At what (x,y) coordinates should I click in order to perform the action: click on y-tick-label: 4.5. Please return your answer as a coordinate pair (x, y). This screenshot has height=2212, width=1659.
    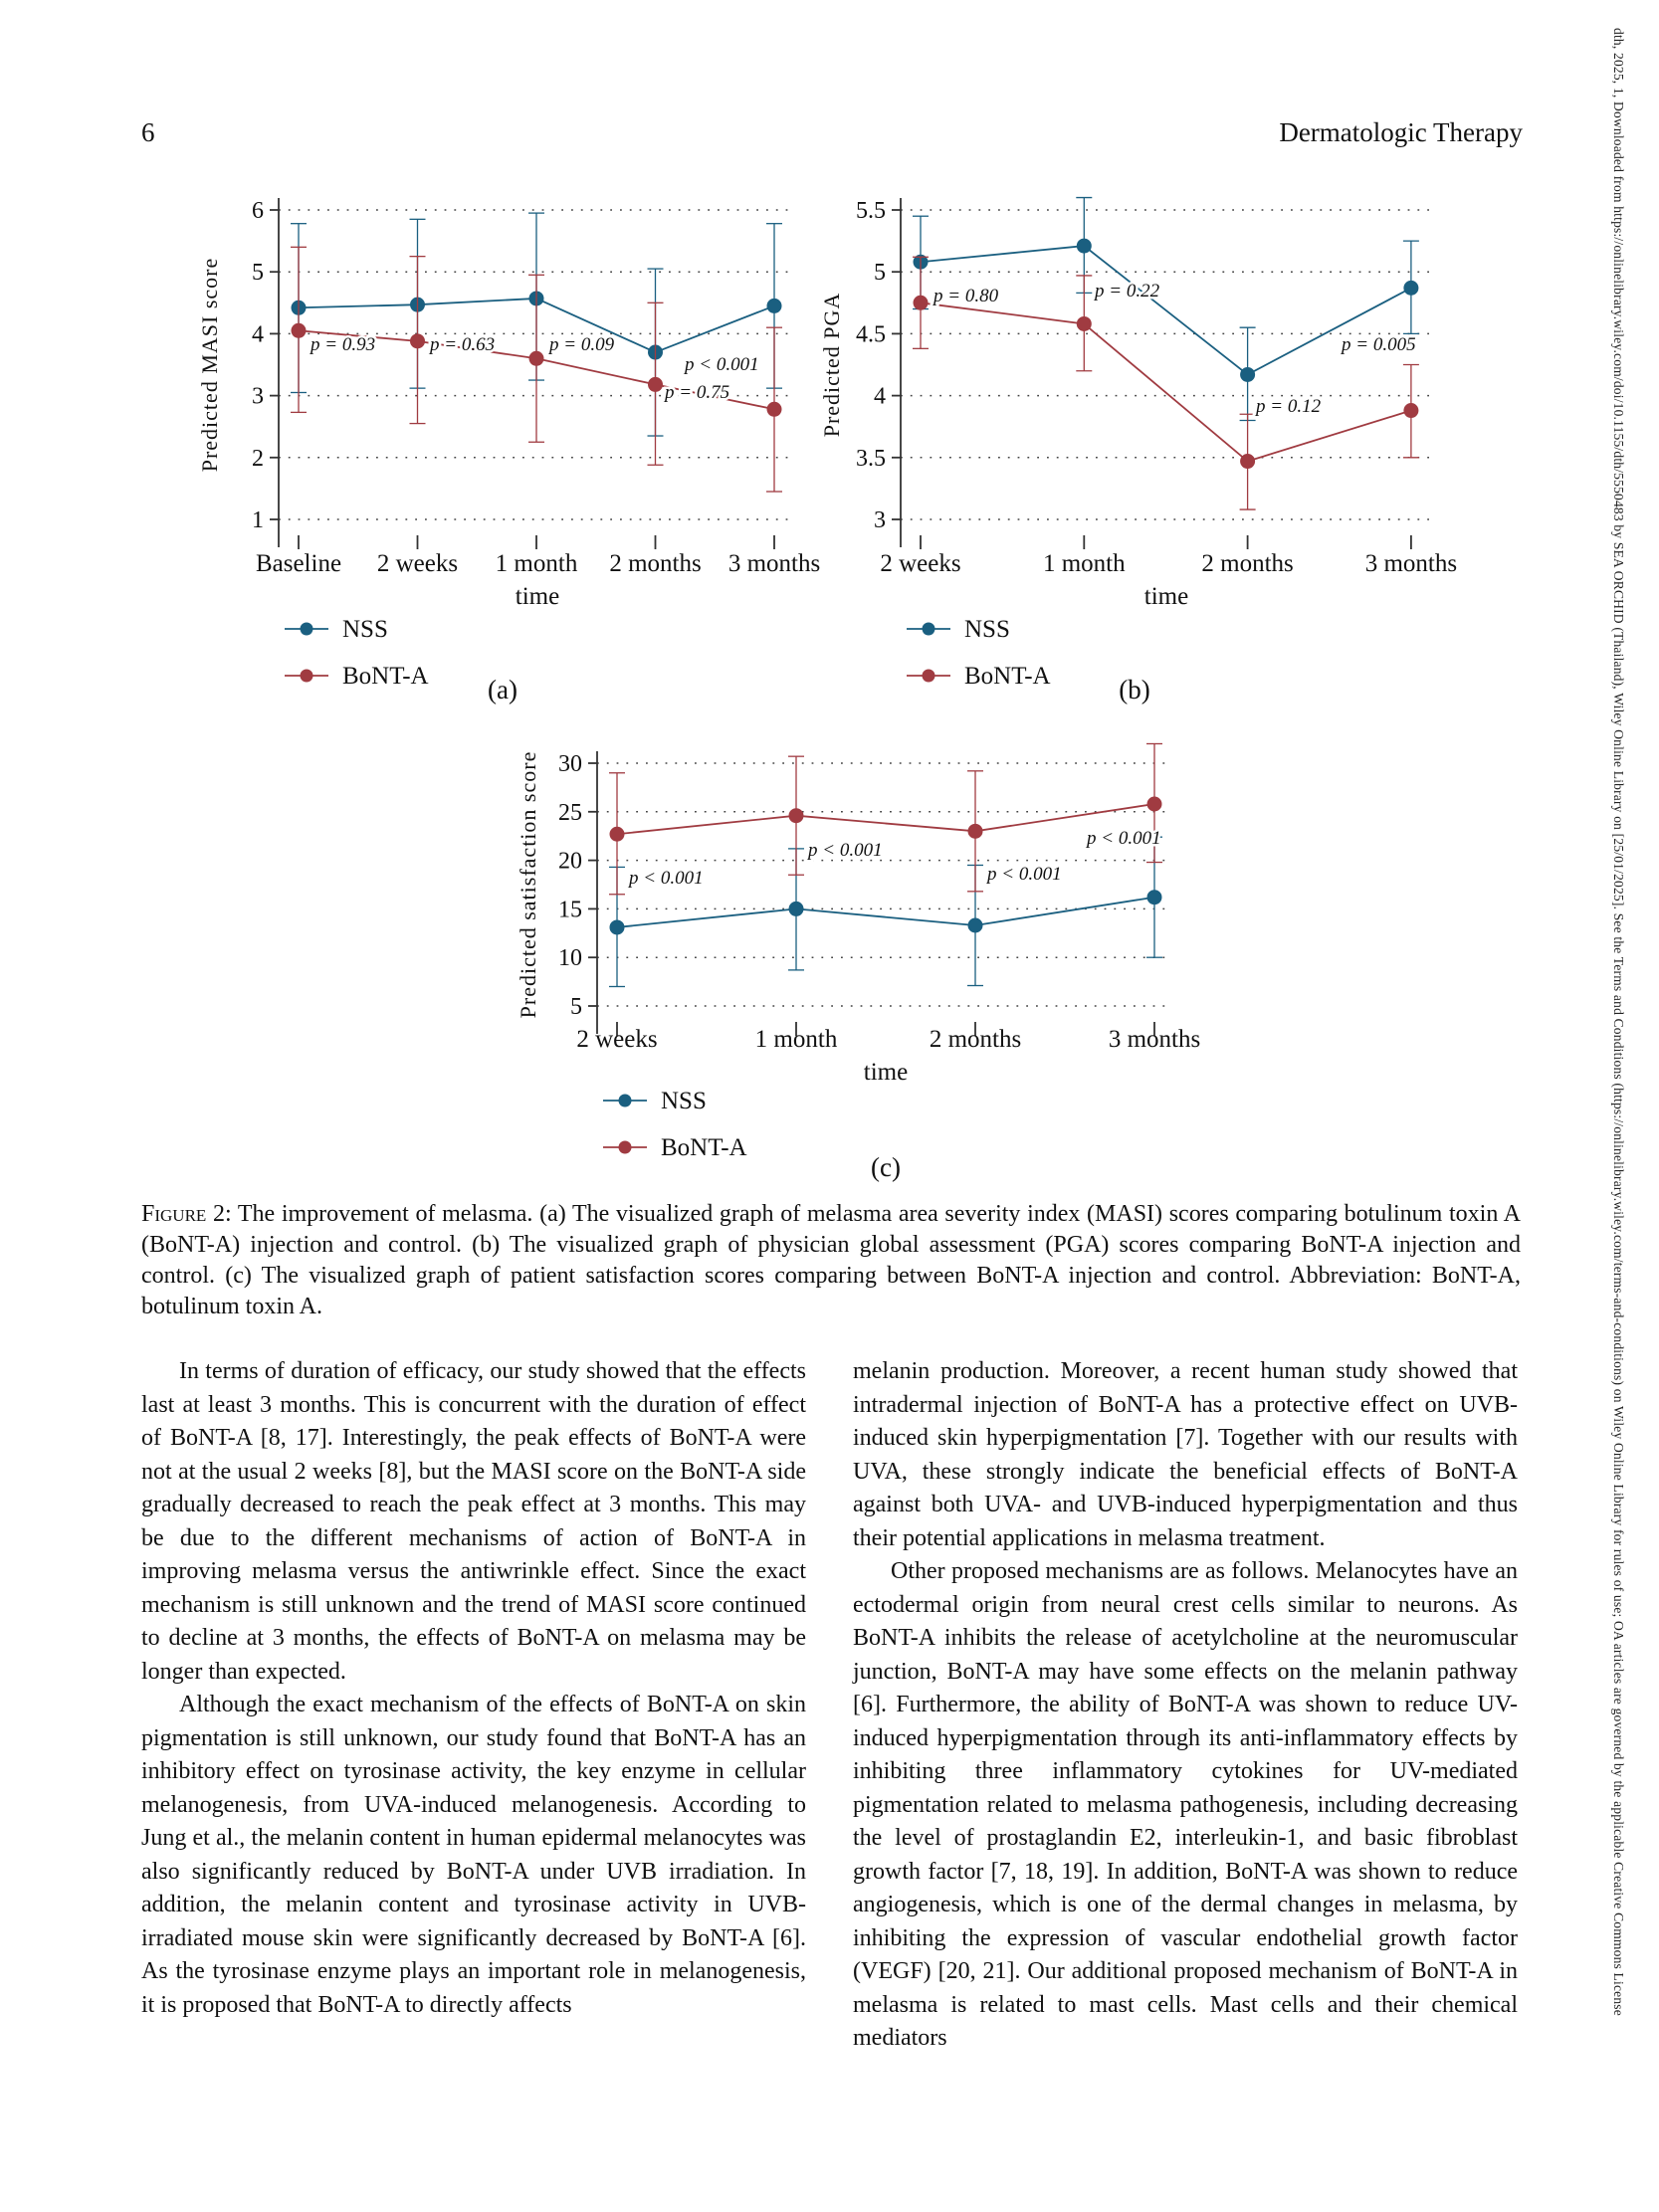
    Looking at the image, I should click on (871, 334).